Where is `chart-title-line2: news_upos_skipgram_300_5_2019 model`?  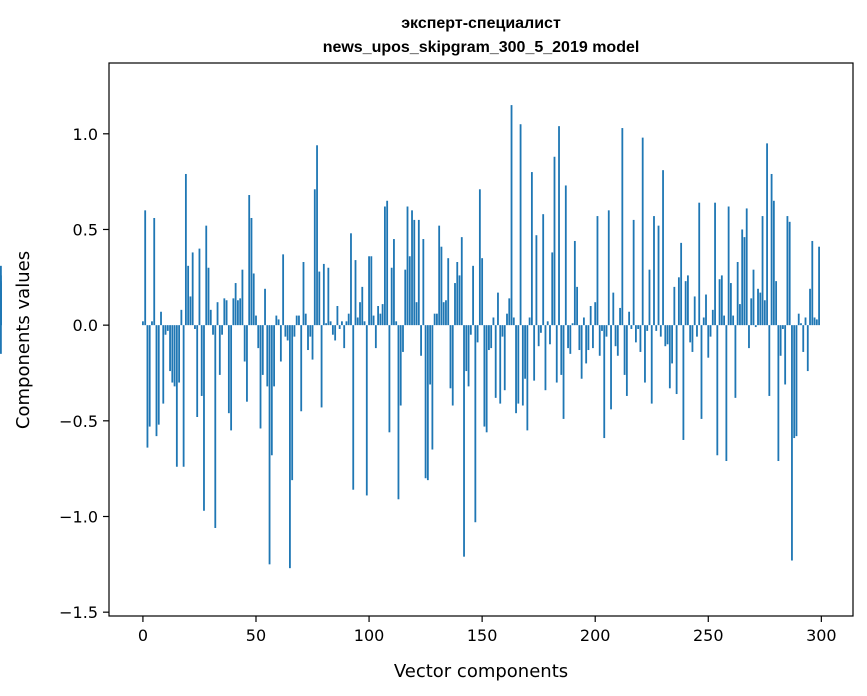 chart-title-line2: news_upos_skipgram_300_5_2019 model is located at coordinates (481, 47).